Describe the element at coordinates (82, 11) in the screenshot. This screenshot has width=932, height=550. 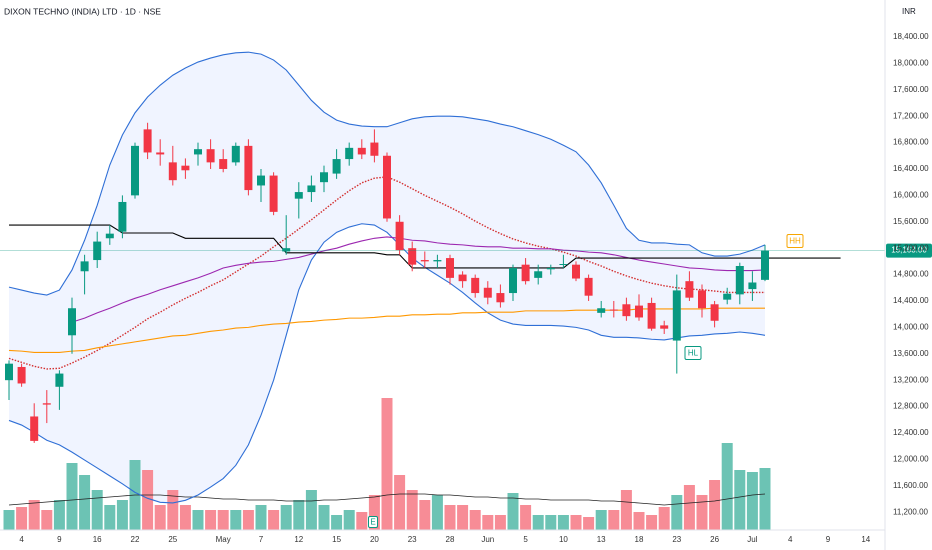
I see `chart-title: DIXON TECHNO (INDIA) LTD · 1D · NSE` at that location.